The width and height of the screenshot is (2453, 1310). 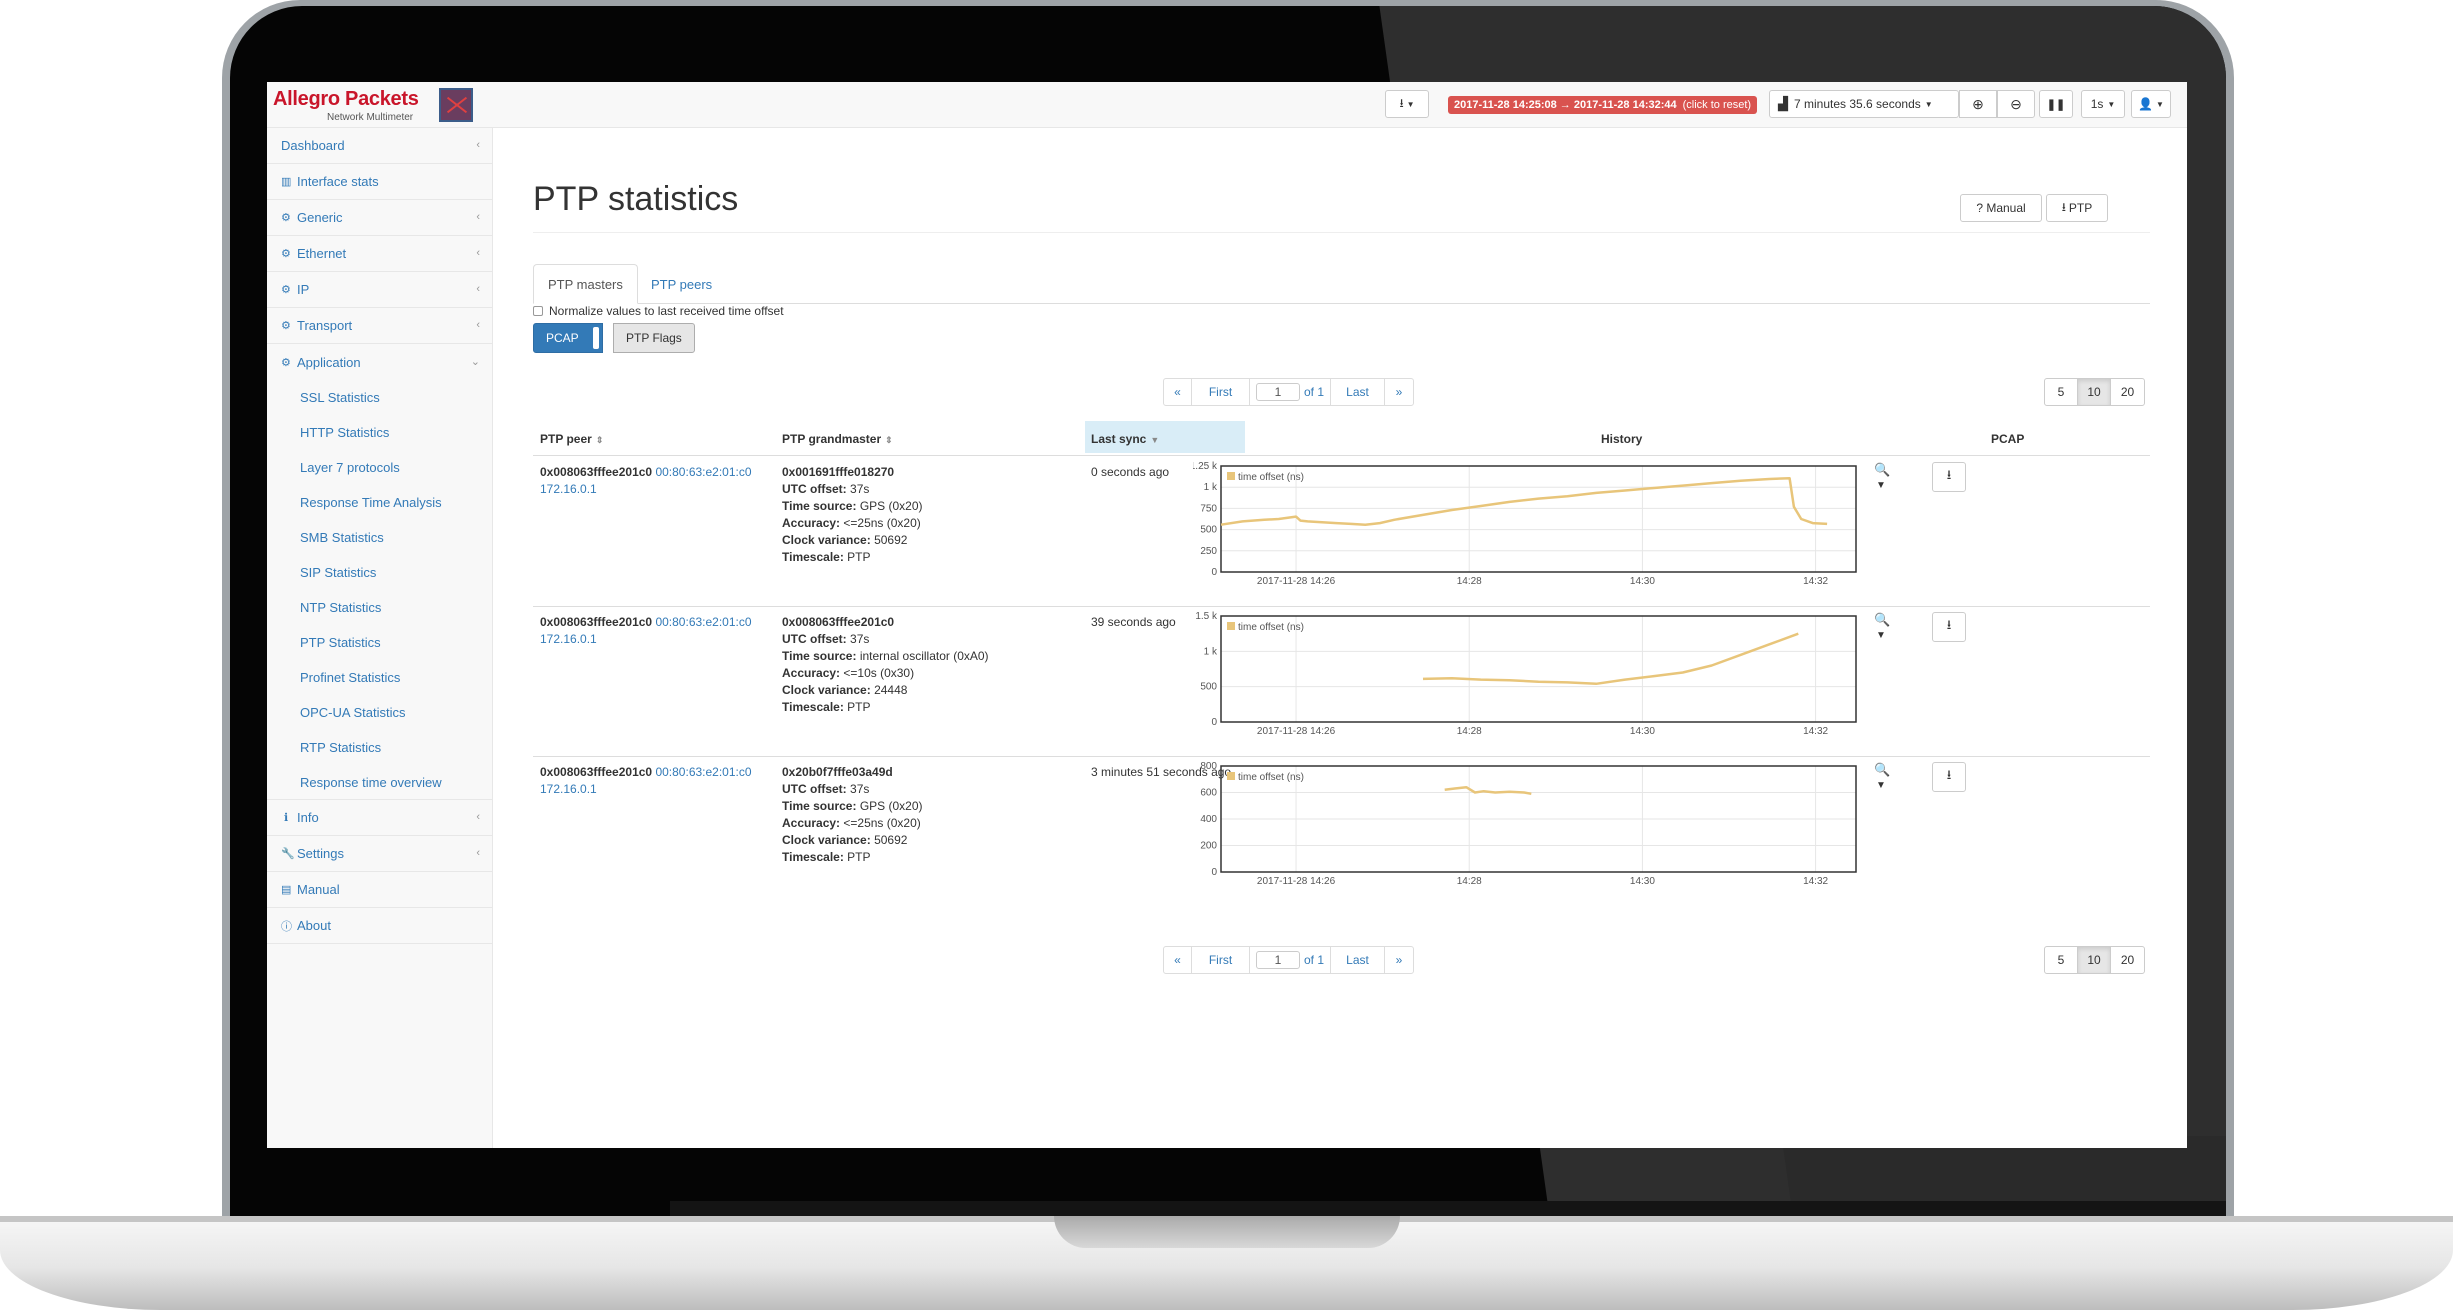 I want to click on pause-button: ❚❚, so click(x=2056, y=104).